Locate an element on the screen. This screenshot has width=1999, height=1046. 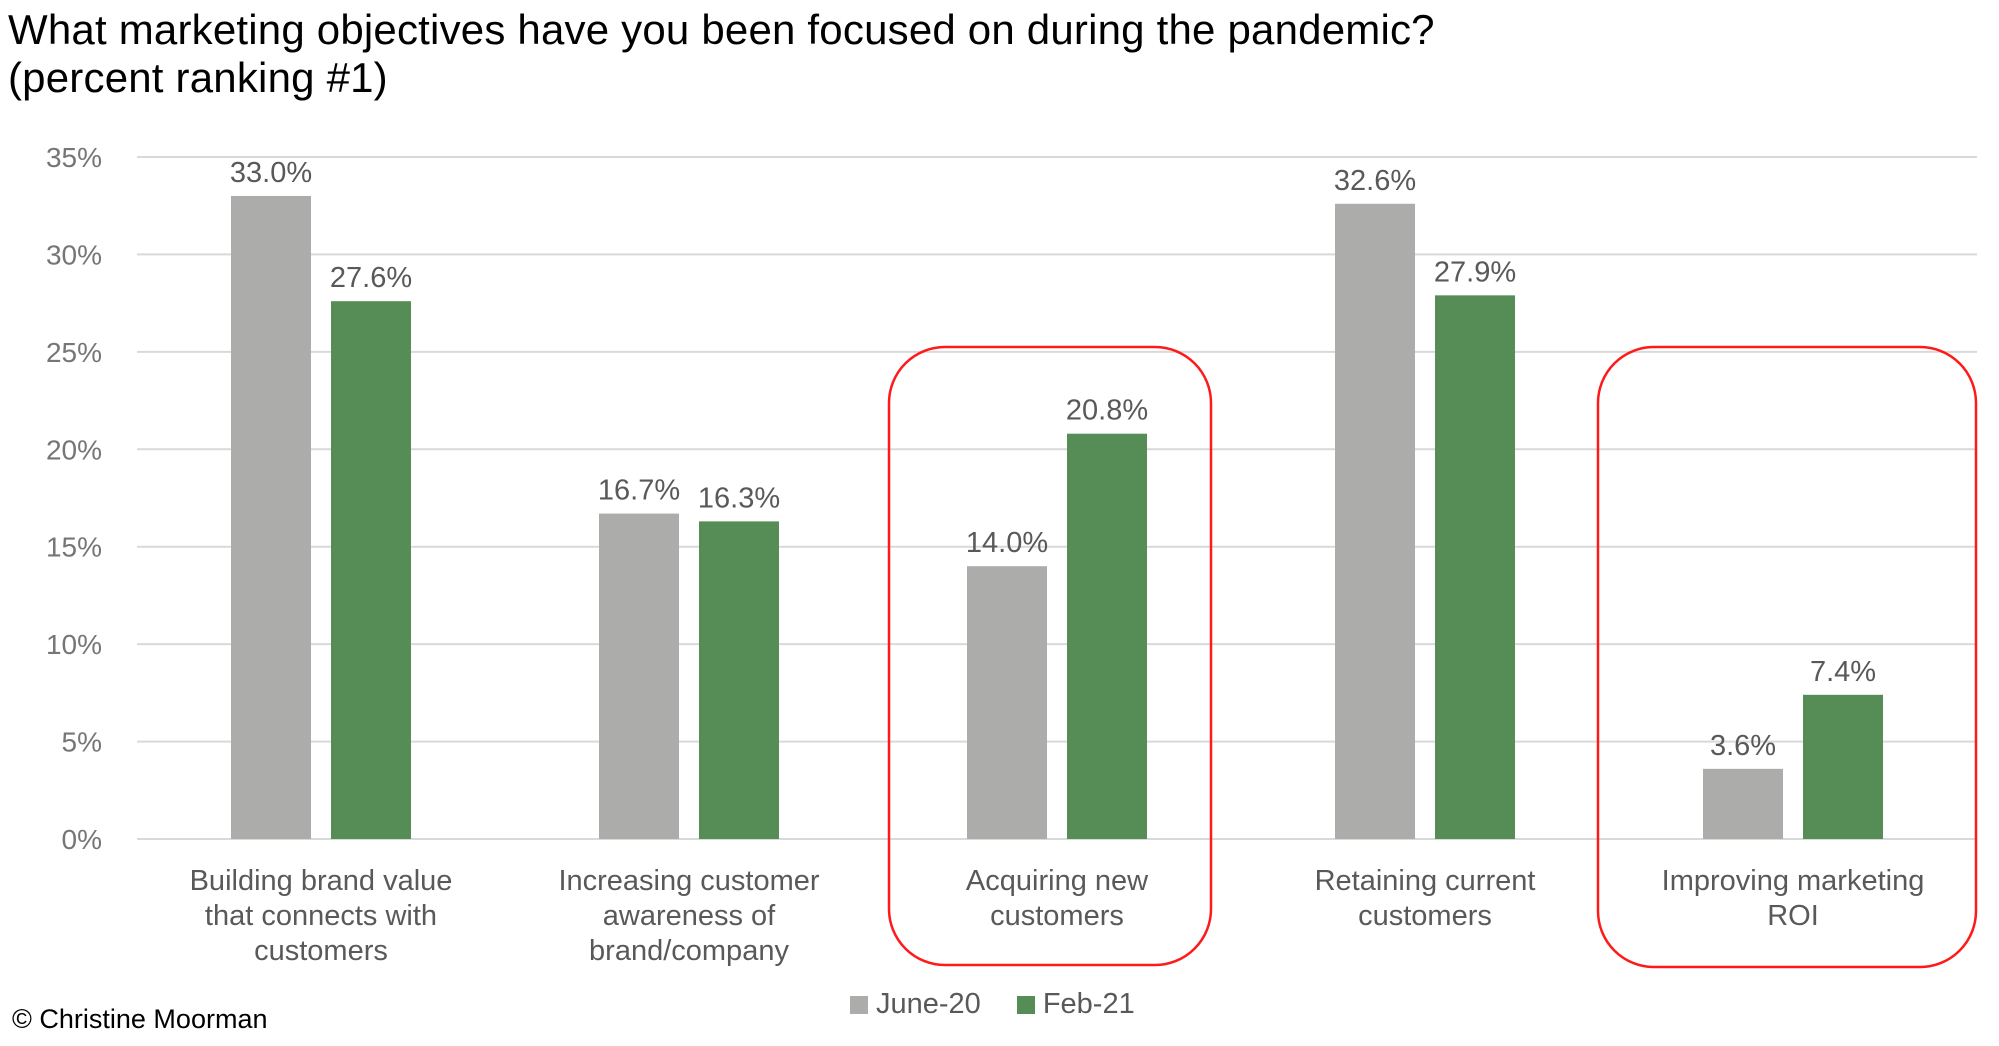
data-label-feb-21: 7.4% is located at coordinates (1843, 672).